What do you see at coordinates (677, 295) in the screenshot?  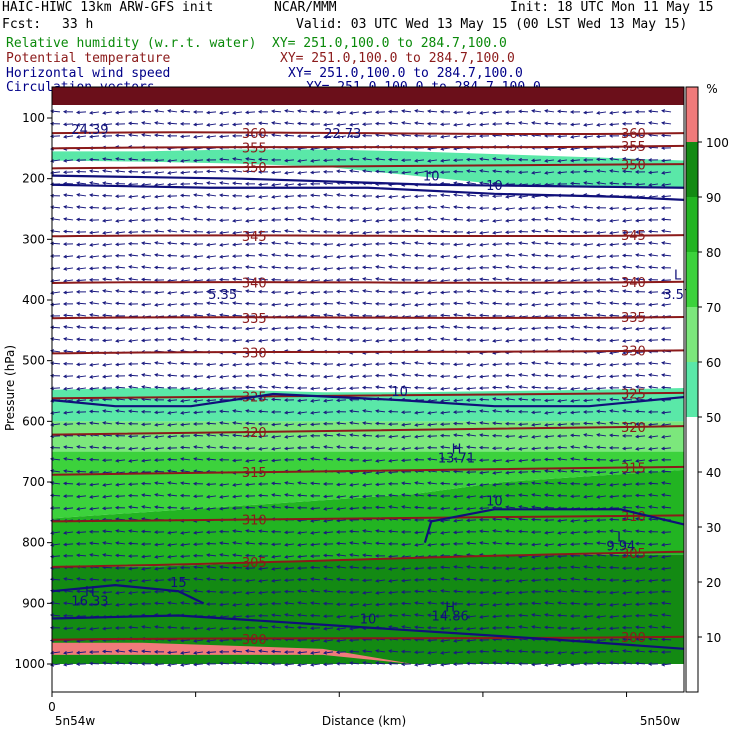 I see `extremum-annotation: 3.57` at bounding box center [677, 295].